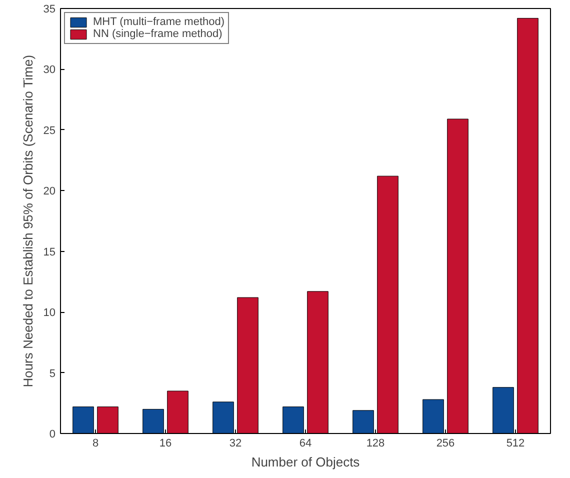 Image resolution: width=570 pixels, height=478 pixels. What do you see at coordinates (305, 444) in the screenshot?
I see `x-tick-label: 64` at bounding box center [305, 444].